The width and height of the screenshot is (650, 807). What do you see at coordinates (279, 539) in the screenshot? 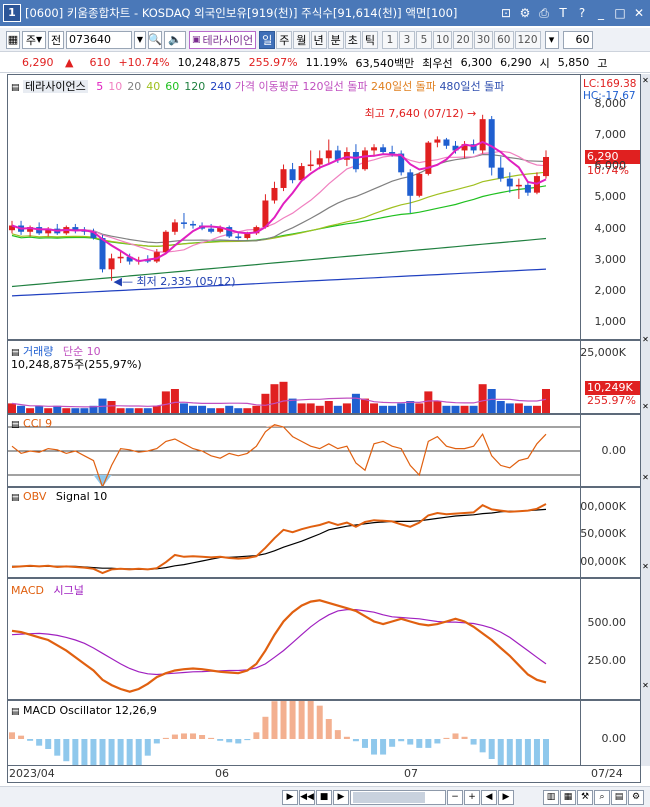
I see `obv-line` at bounding box center [279, 539].